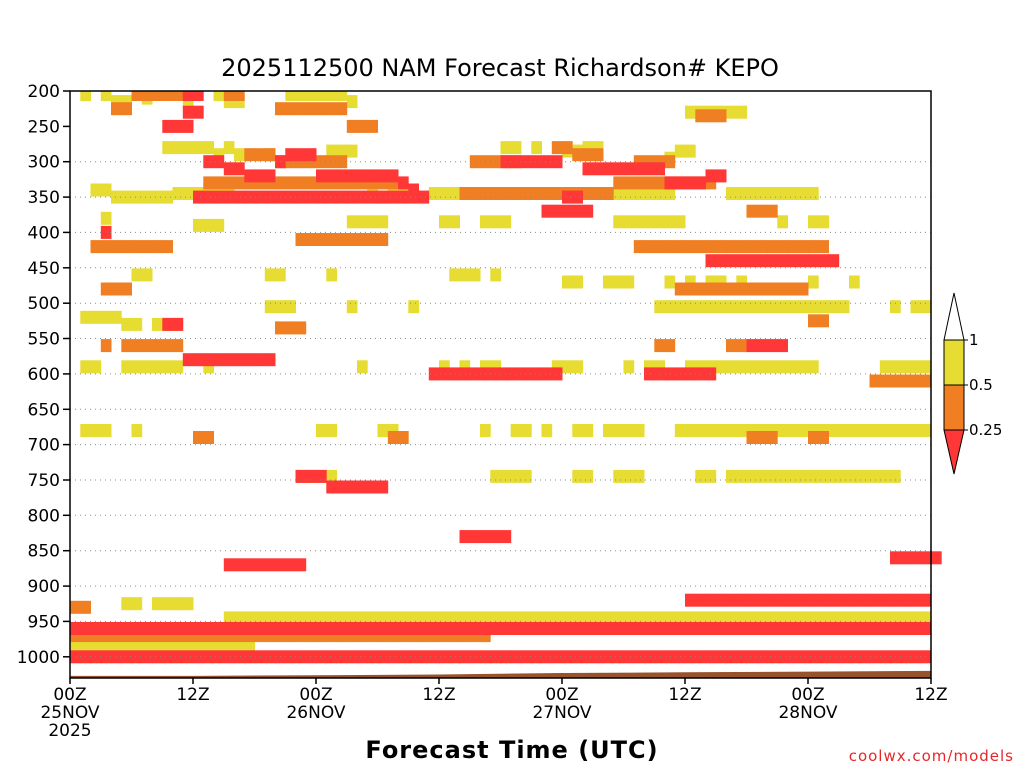  Describe the element at coordinates (38, 658) in the screenshot. I see `y-tick-label: 1000` at that location.